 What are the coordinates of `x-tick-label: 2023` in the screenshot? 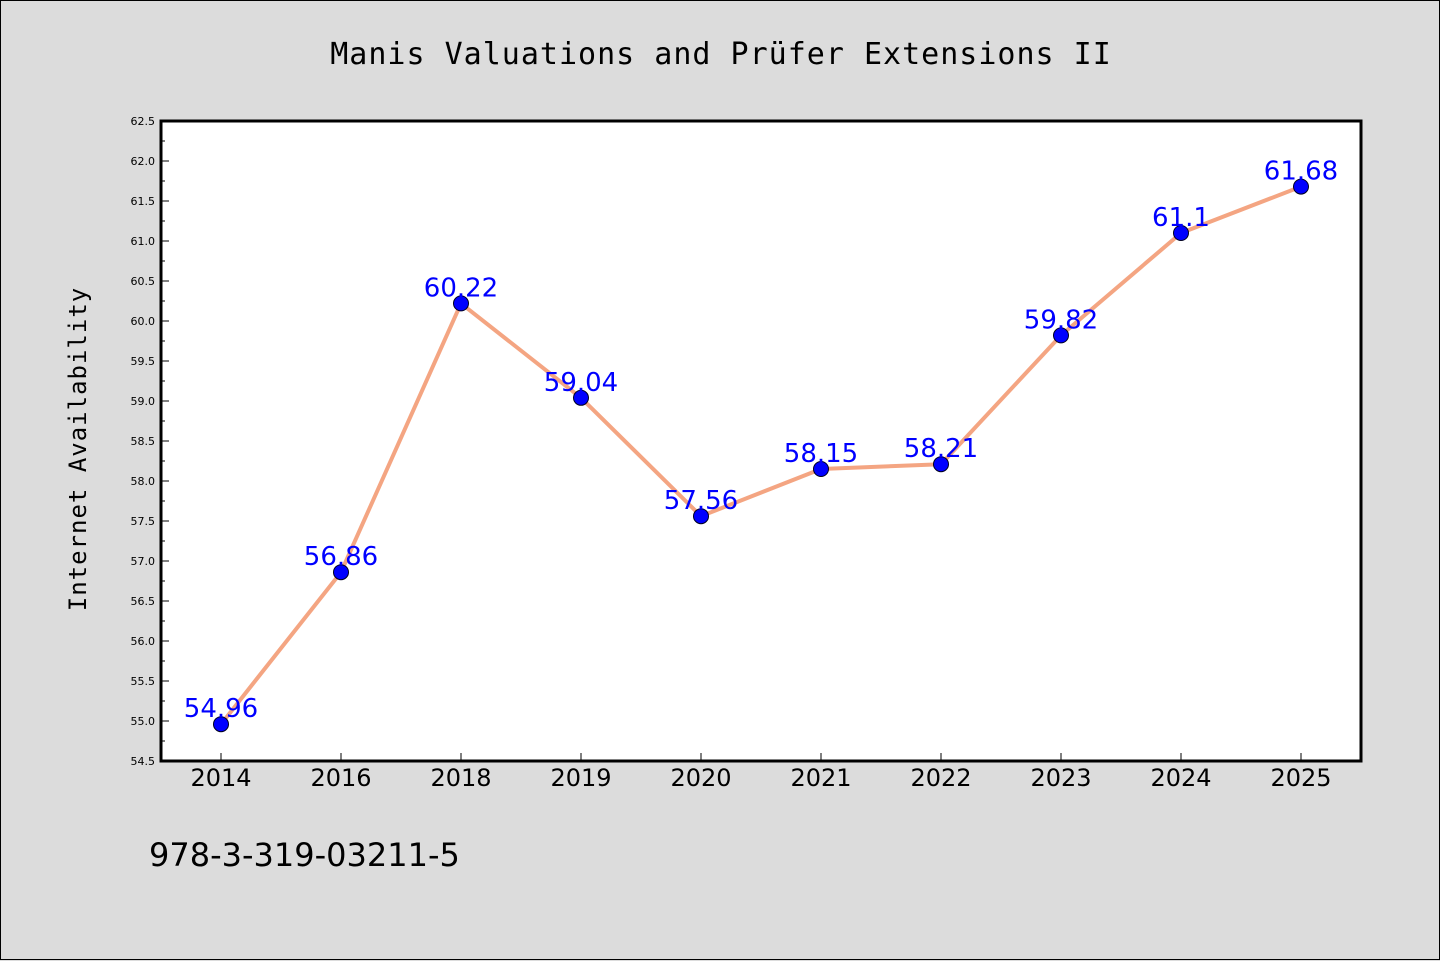 It's located at (1060, 778).